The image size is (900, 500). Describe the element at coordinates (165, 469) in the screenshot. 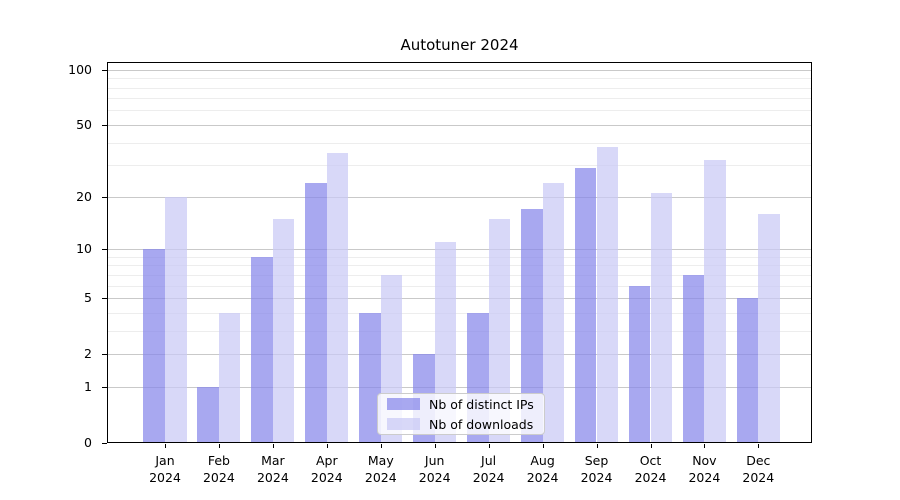

I see `x-tick-label-jan: Jan 2024` at that location.